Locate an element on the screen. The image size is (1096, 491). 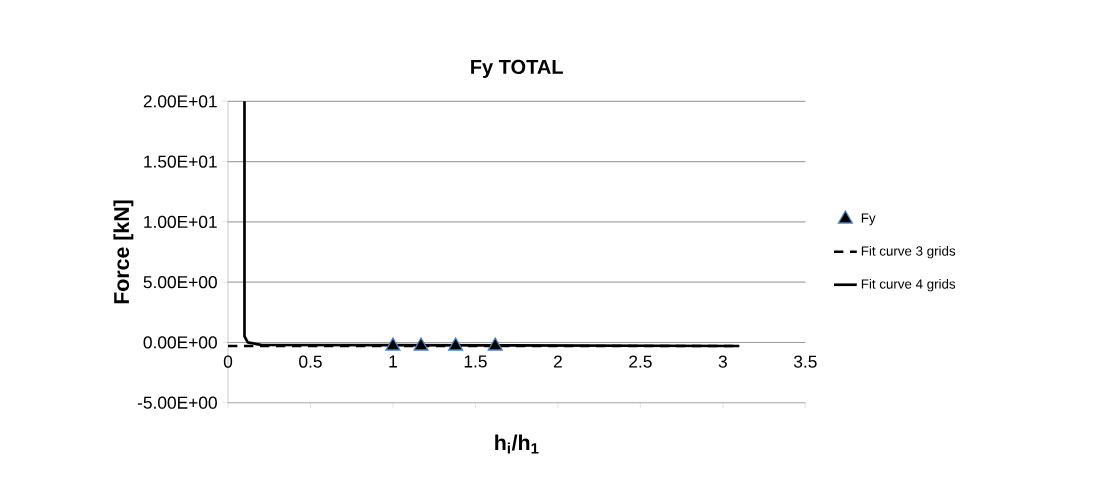
y-tick-label: -5.00E+00 is located at coordinates (177, 402).